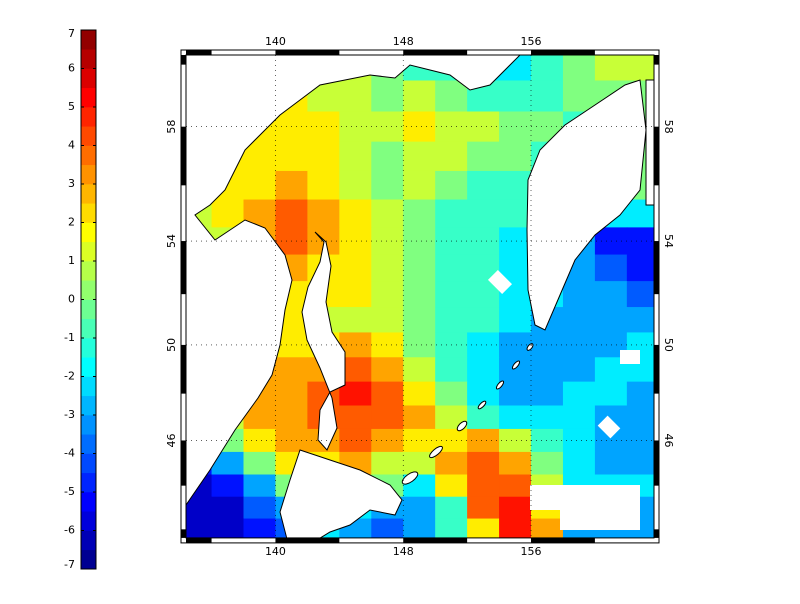  What do you see at coordinates (71, 260) in the screenshot?
I see `colorbar-tick-label: 1` at bounding box center [71, 260].